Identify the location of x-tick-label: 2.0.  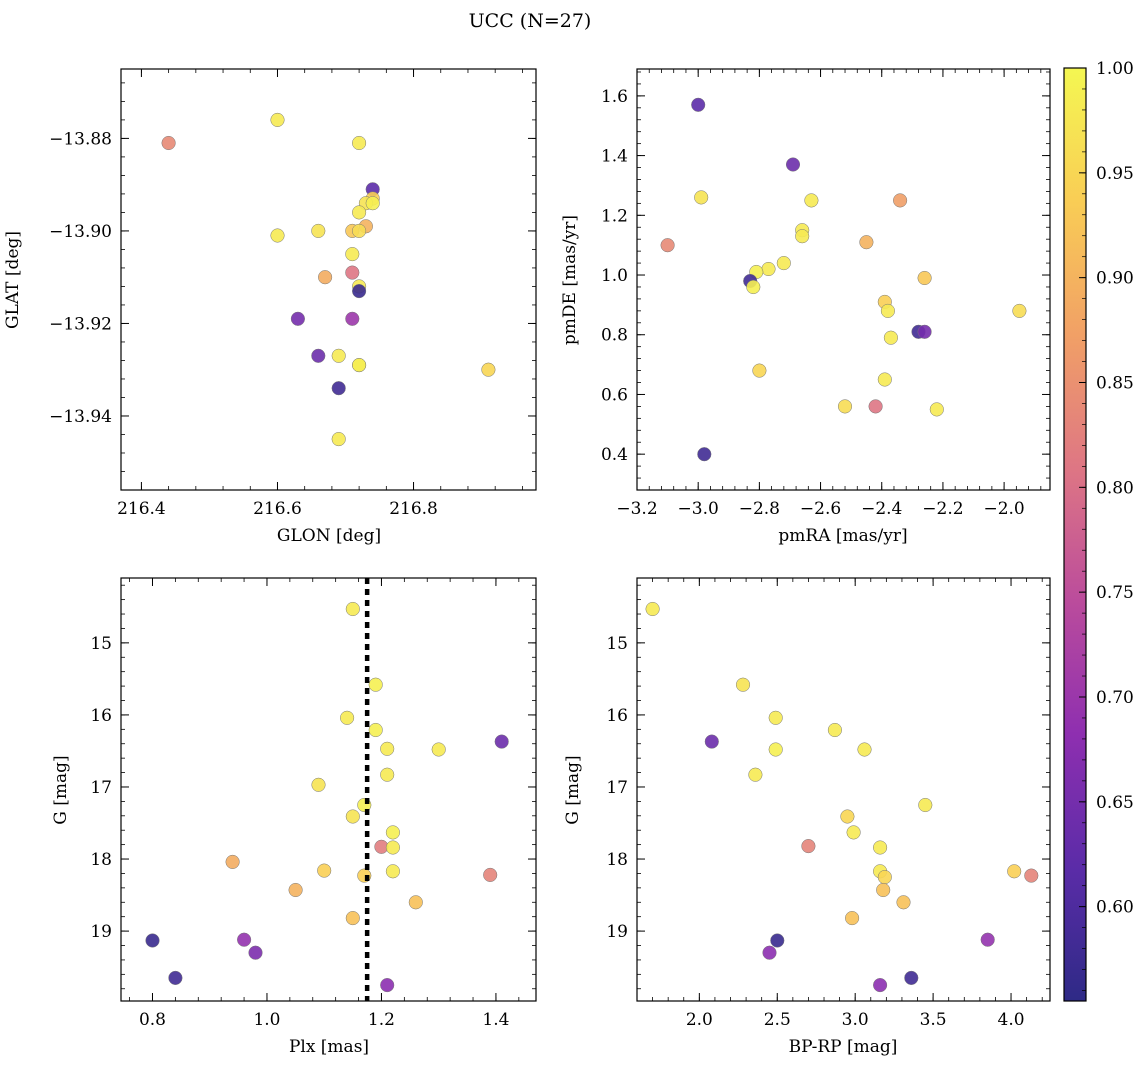
(699, 1020).